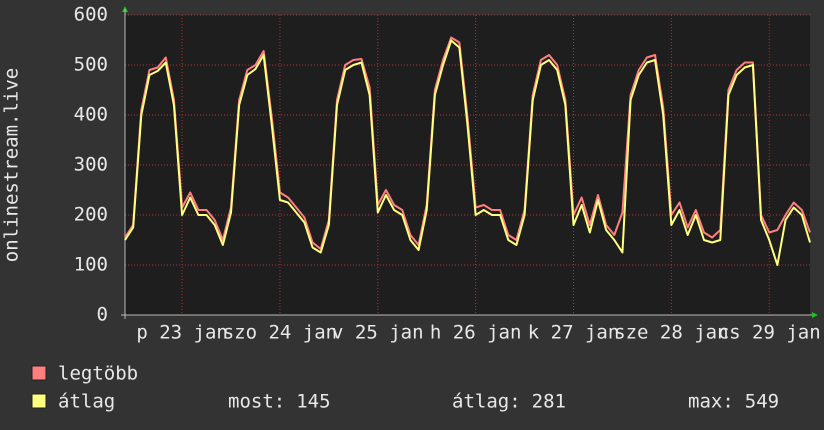 The height and width of the screenshot is (430, 824). Describe the element at coordinates (486, 402) in the screenshot. I see `stat-label: átlag:` at that location.